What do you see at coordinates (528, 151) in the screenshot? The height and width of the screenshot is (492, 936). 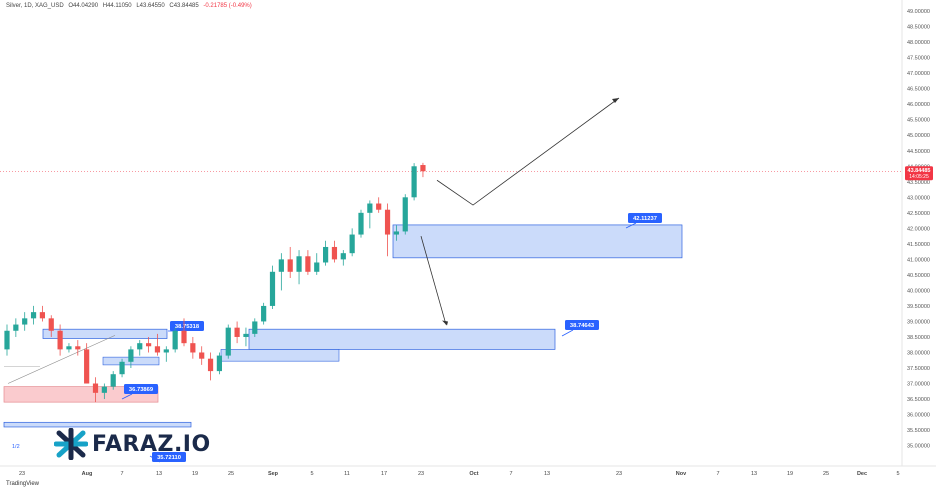 I see `projection-path` at bounding box center [528, 151].